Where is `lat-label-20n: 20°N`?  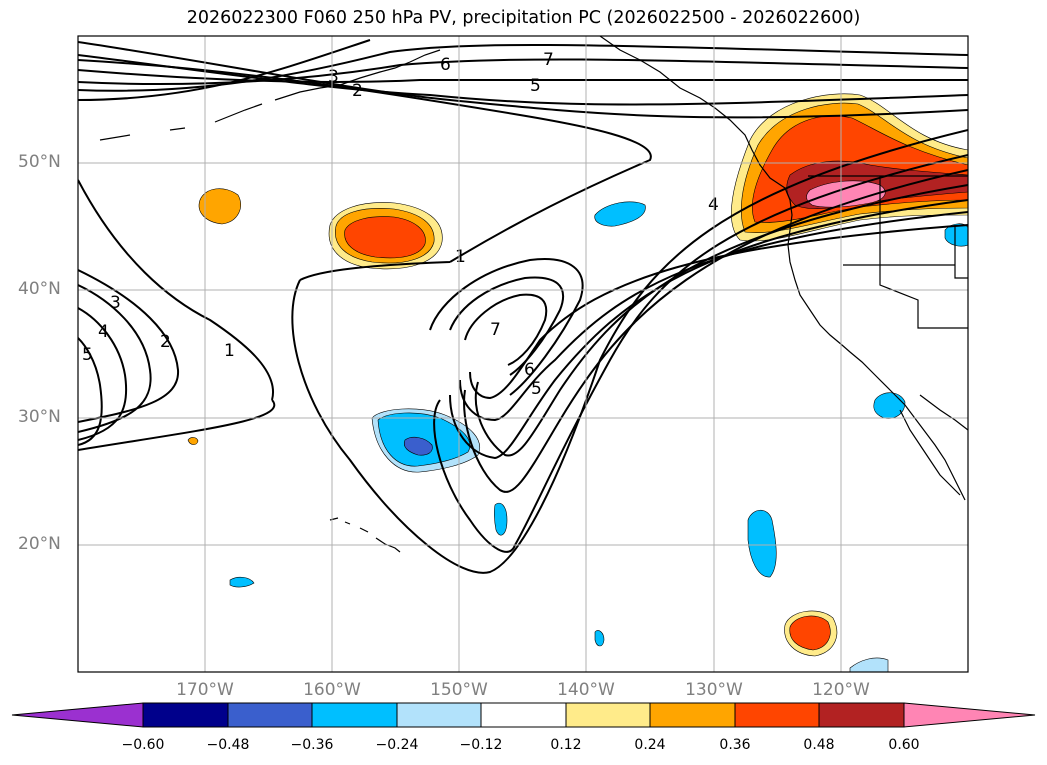
lat-label-20n: 20°N is located at coordinates (39, 544).